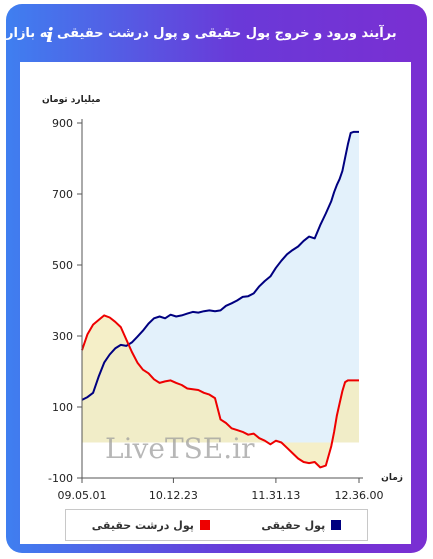  Describe the element at coordinates (204, 525) in the screenshot. I see `legend-swatch-big-real-money` at that location.